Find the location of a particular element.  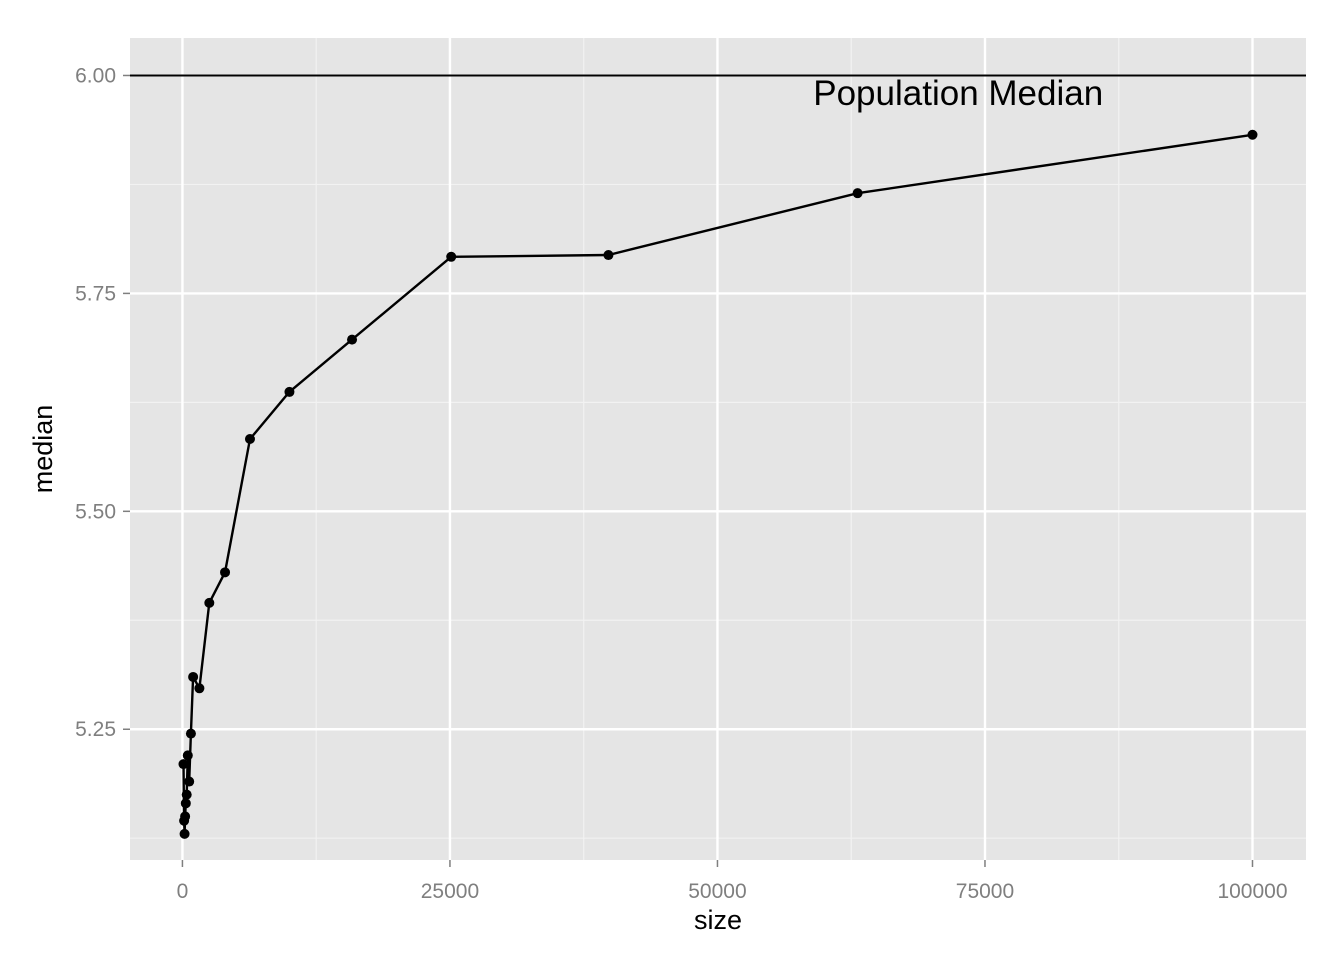

x-axis: 0 25000 50000 75000 100000 is located at coordinates (732, 881).